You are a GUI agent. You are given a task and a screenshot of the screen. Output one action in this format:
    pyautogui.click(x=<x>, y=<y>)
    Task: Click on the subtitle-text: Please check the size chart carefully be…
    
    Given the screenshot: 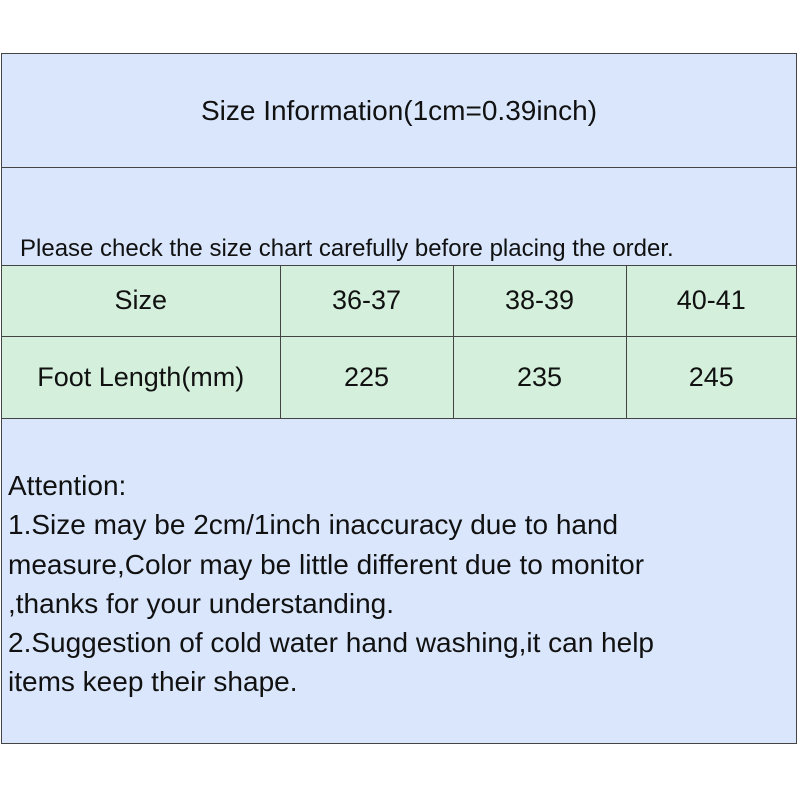 What is the action you would take?
    pyautogui.click(x=347, y=248)
    